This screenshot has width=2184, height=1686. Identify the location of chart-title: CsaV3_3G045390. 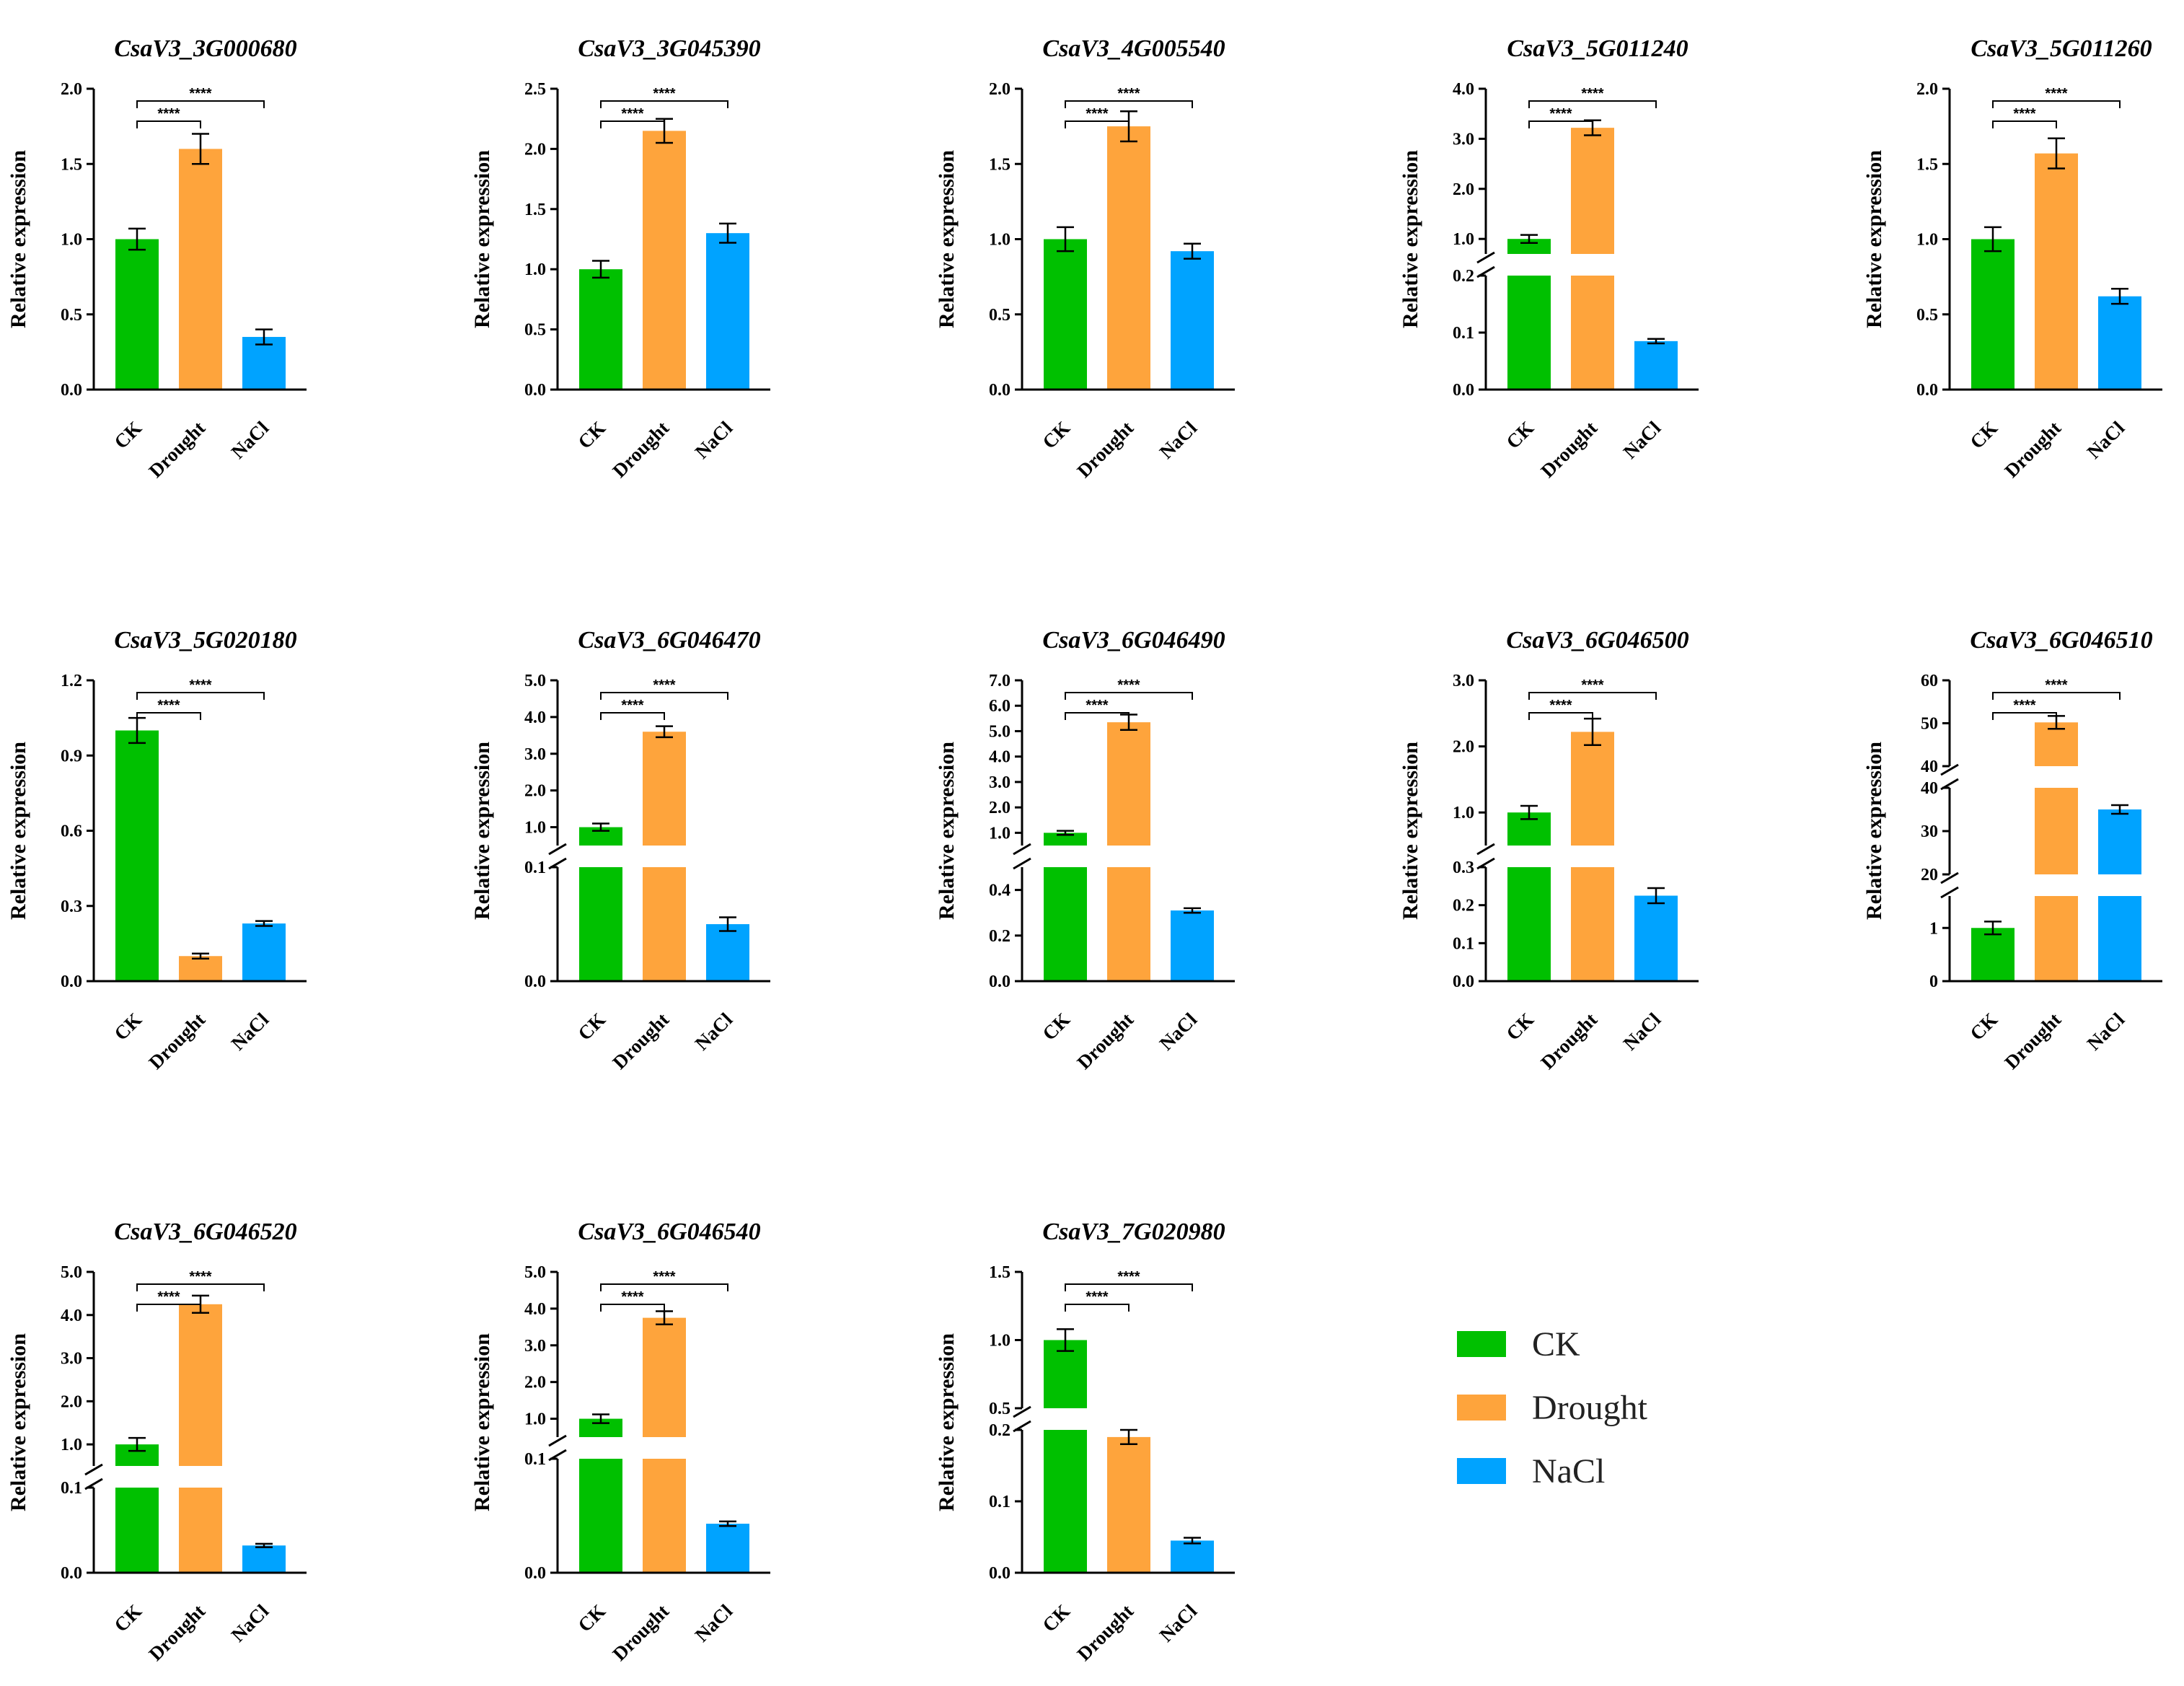
(669, 48).